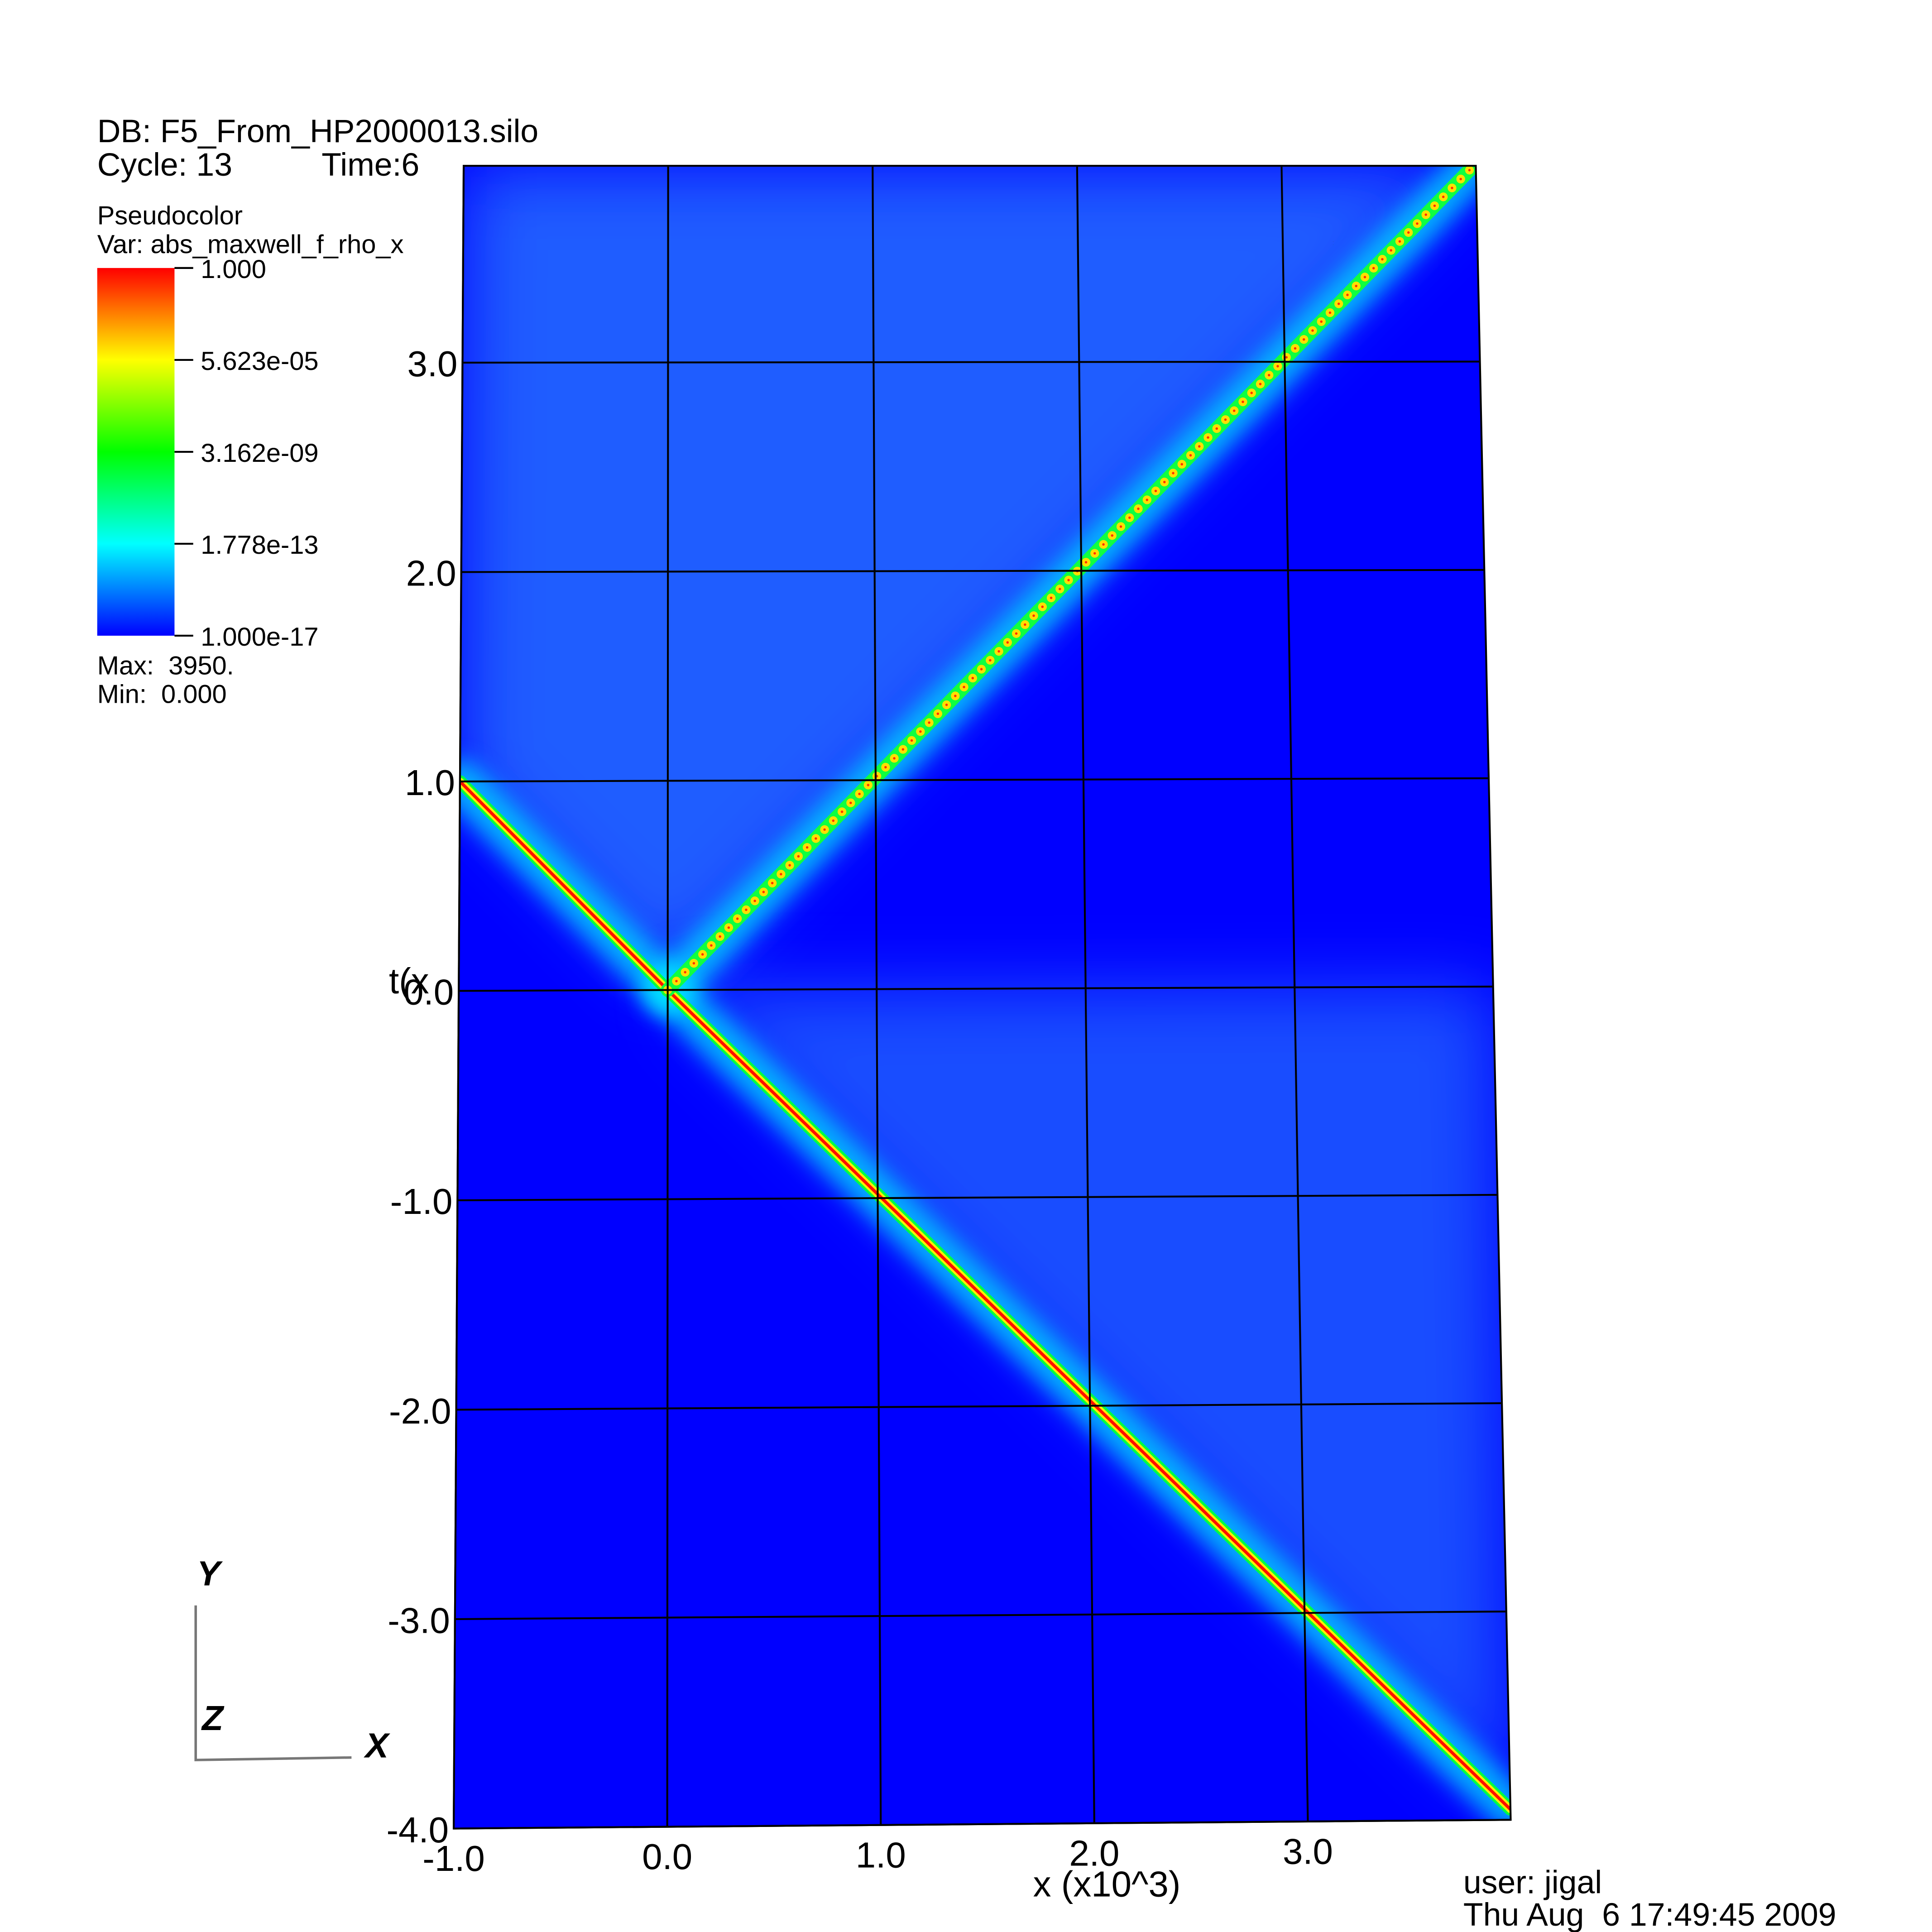 This screenshot has height=1932, width=1932. I want to click on cycle: Cycle: 13, so click(164, 165).